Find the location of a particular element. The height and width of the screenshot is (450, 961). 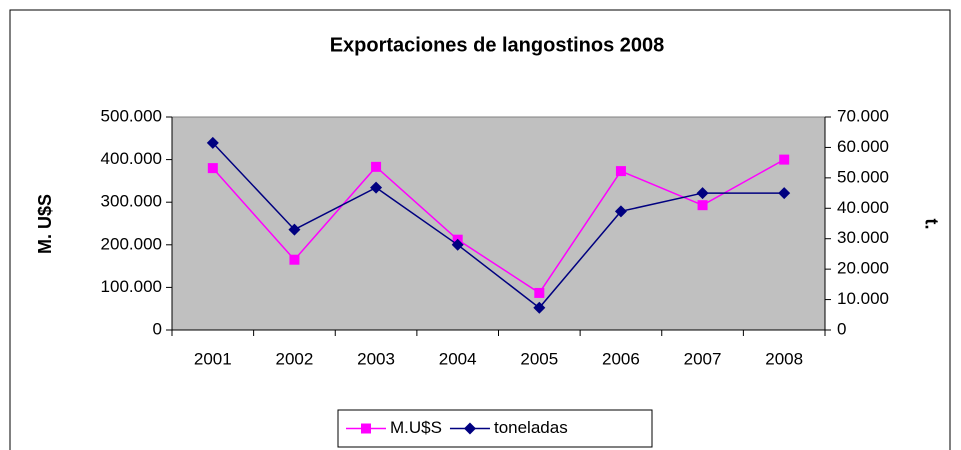

legend is located at coordinates (495, 428).